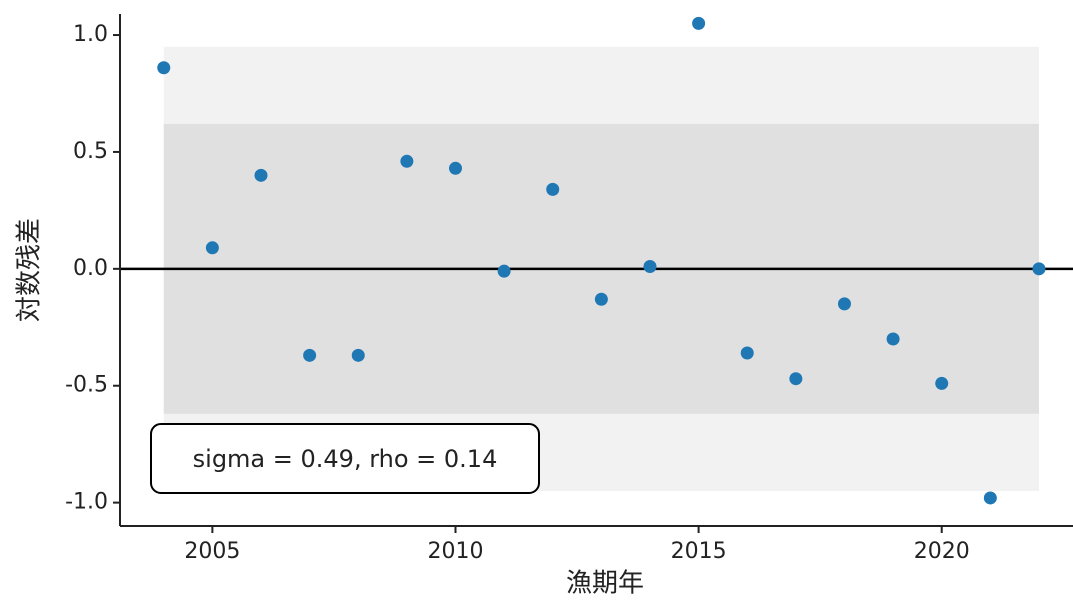  Describe the element at coordinates (699, 551) in the screenshot. I see `x-tick-label: 2015` at that location.